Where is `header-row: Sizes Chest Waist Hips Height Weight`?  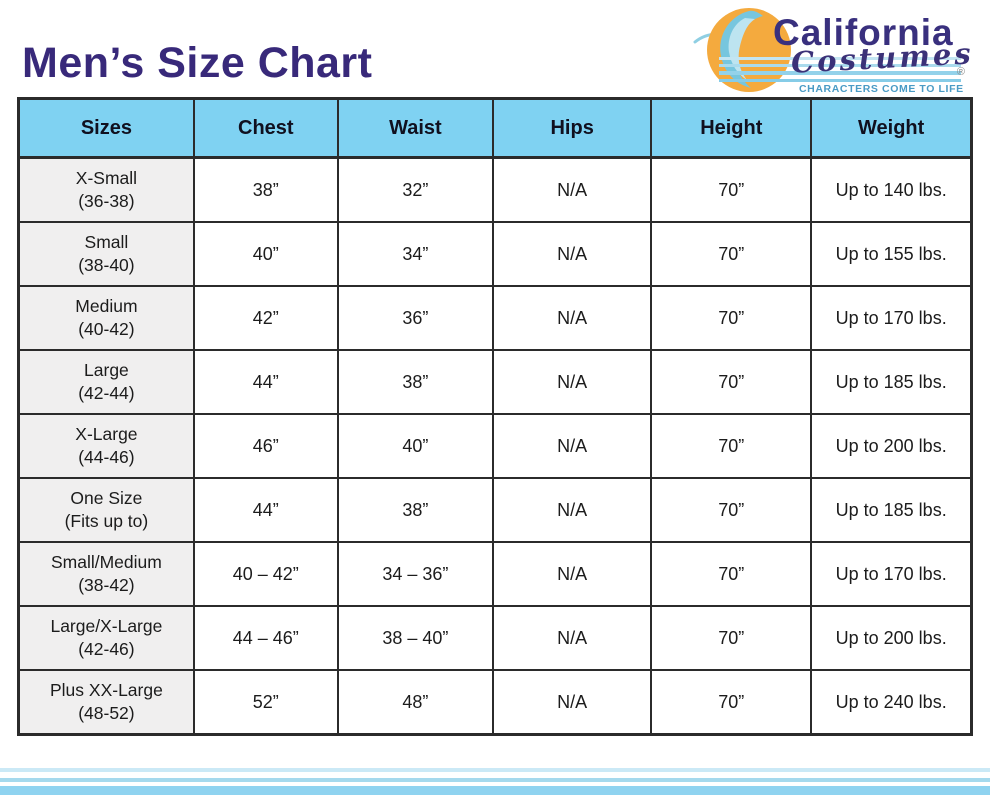 header-row: Sizes Chest Waist Hips Height Weight is located at coordinates (495, 128).